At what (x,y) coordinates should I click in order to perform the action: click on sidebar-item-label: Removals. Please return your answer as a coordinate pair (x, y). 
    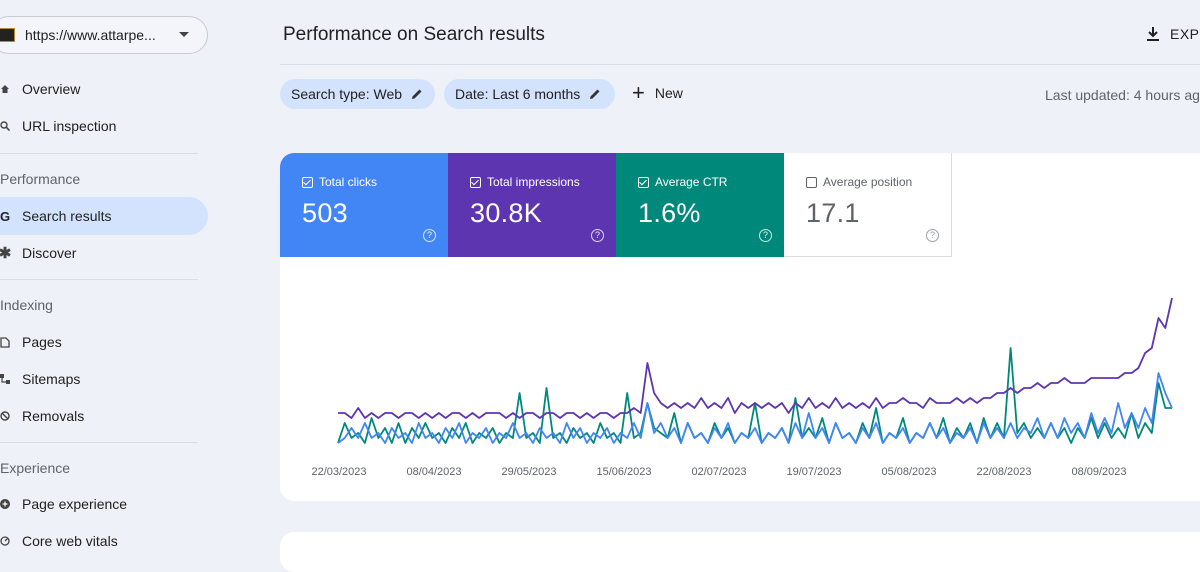
    Looking at the image, I should click on (53, 416).